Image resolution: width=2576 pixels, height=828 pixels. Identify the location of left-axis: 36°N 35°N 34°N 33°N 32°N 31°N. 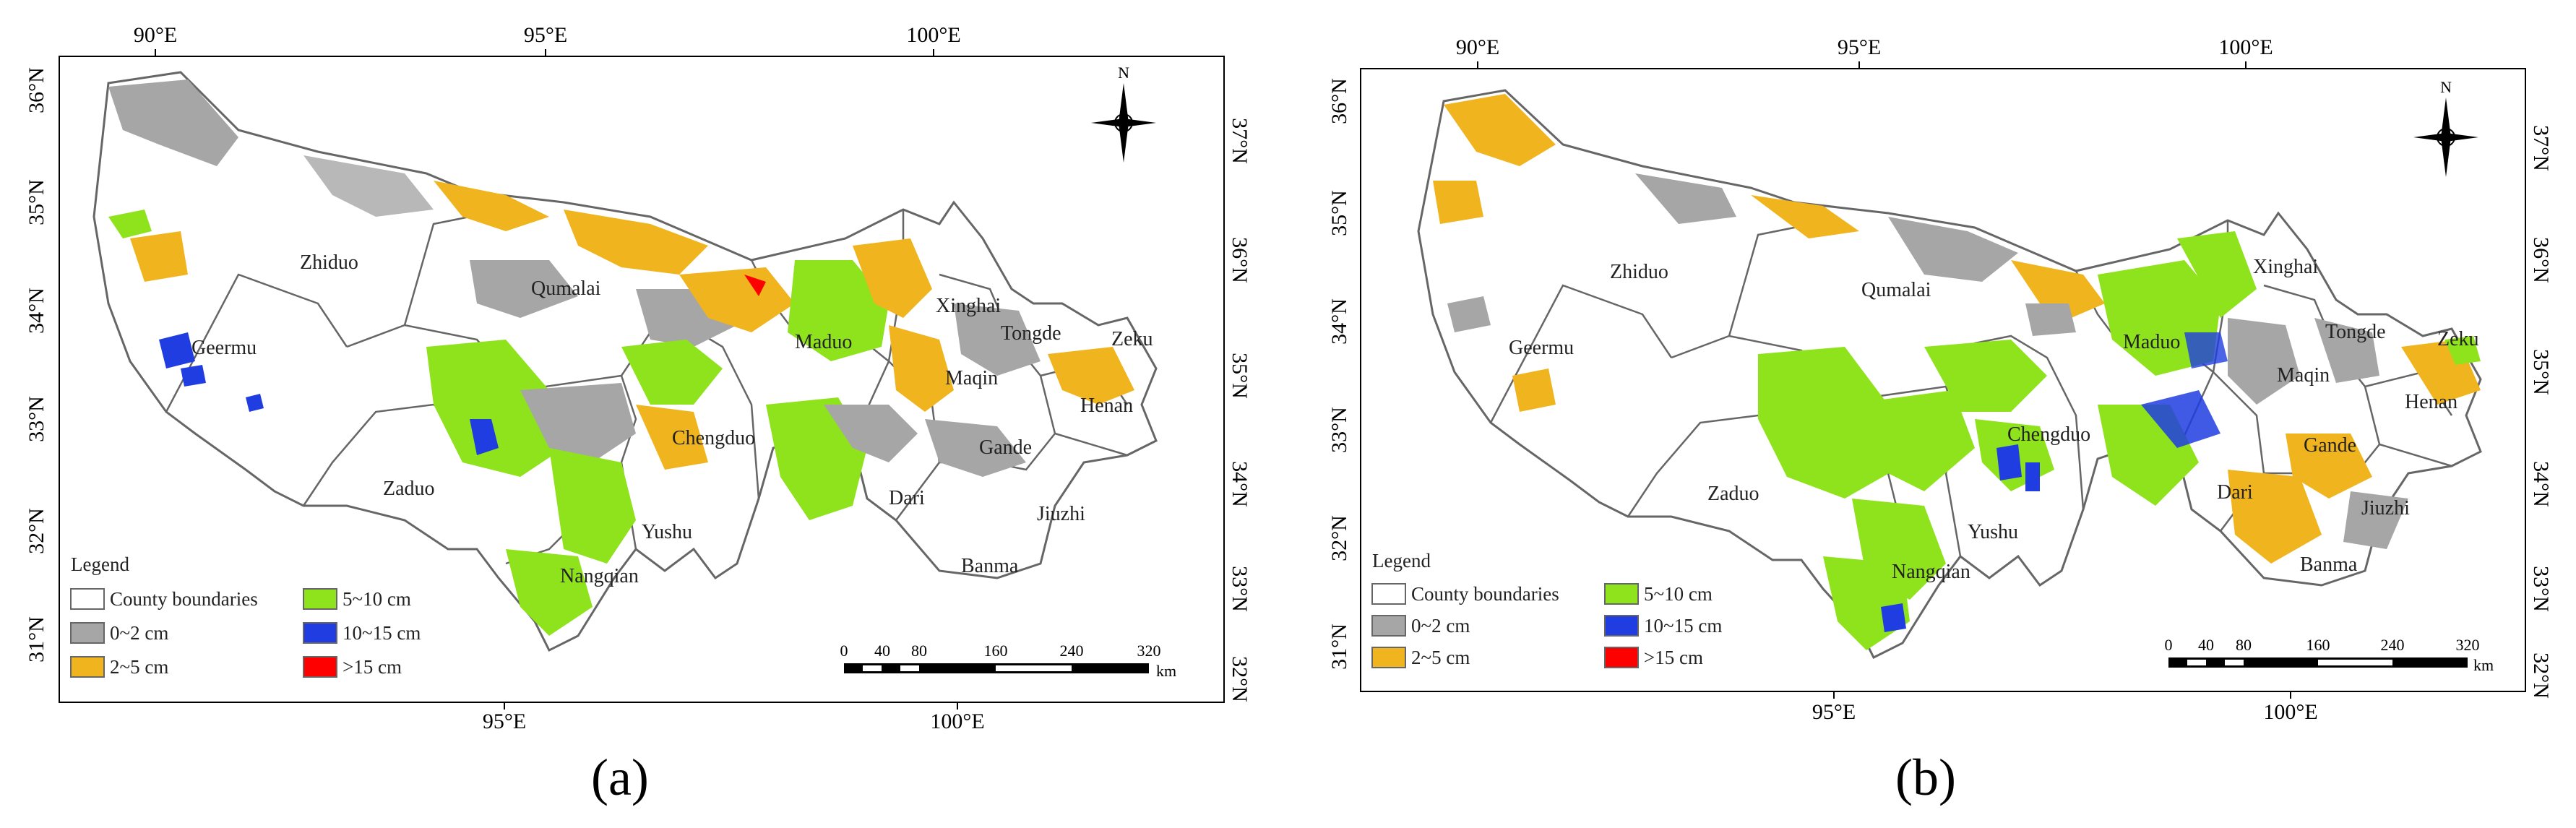
(1339, 374).